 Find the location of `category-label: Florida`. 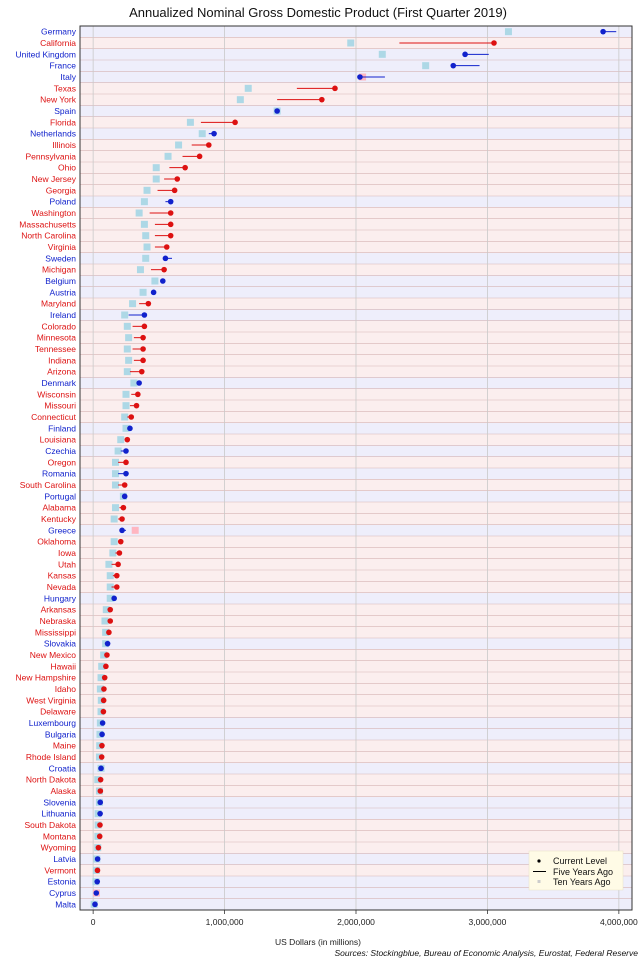

category-label: Florida is located at coordinates (63, 122).